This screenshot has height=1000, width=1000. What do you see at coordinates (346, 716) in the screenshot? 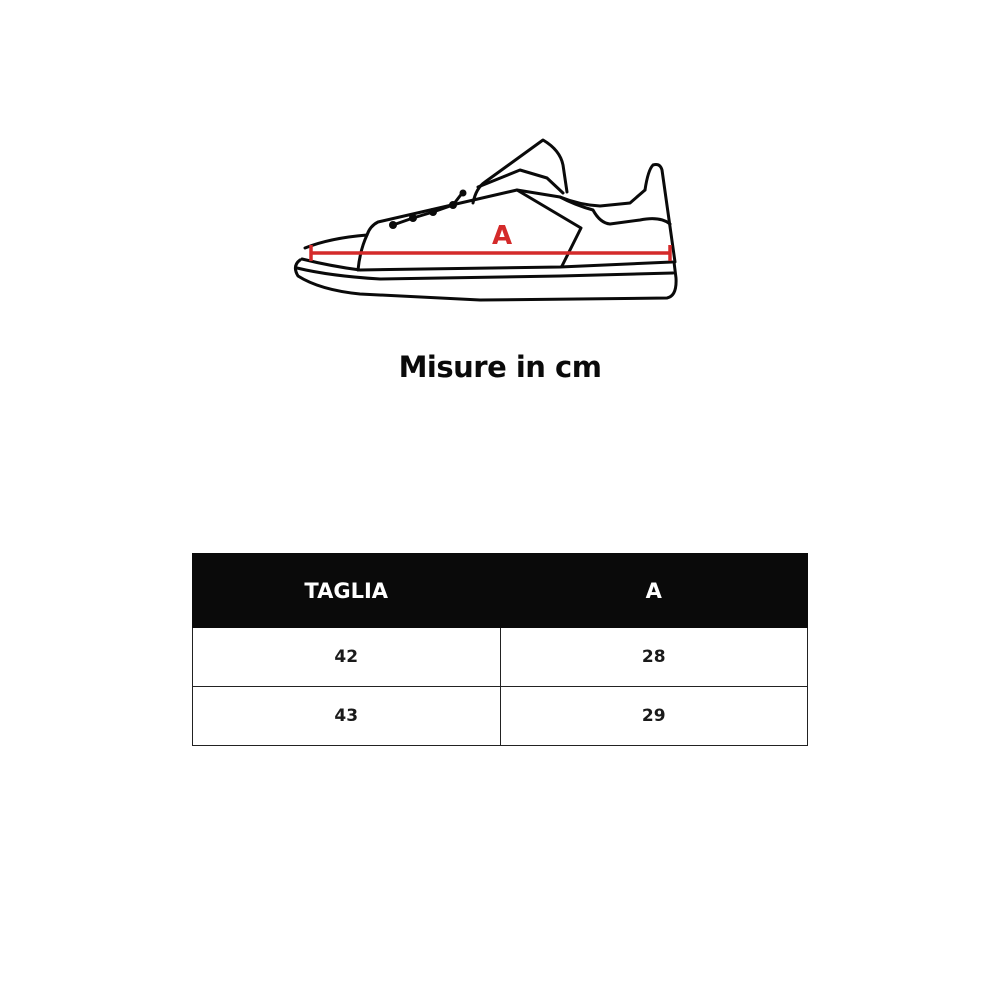
I see `cell-size: 43` at bounding box center [346, 716].